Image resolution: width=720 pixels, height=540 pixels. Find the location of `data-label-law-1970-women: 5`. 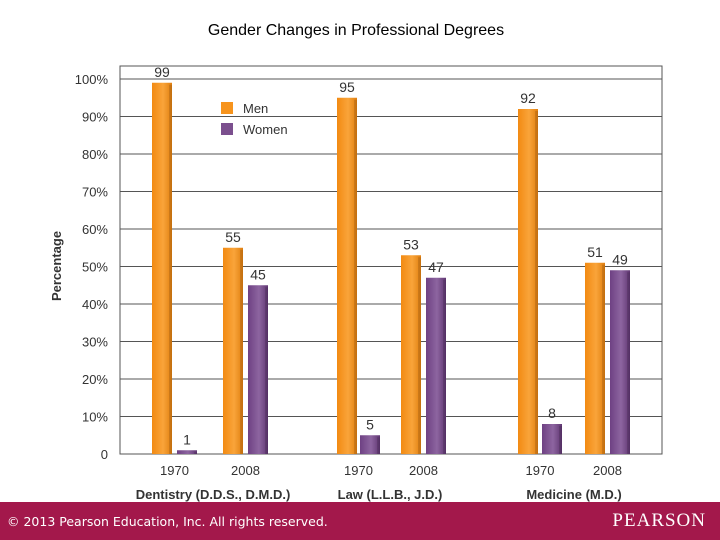

data-label-law-1970-women: 5 is located at coordinates (370, 424).